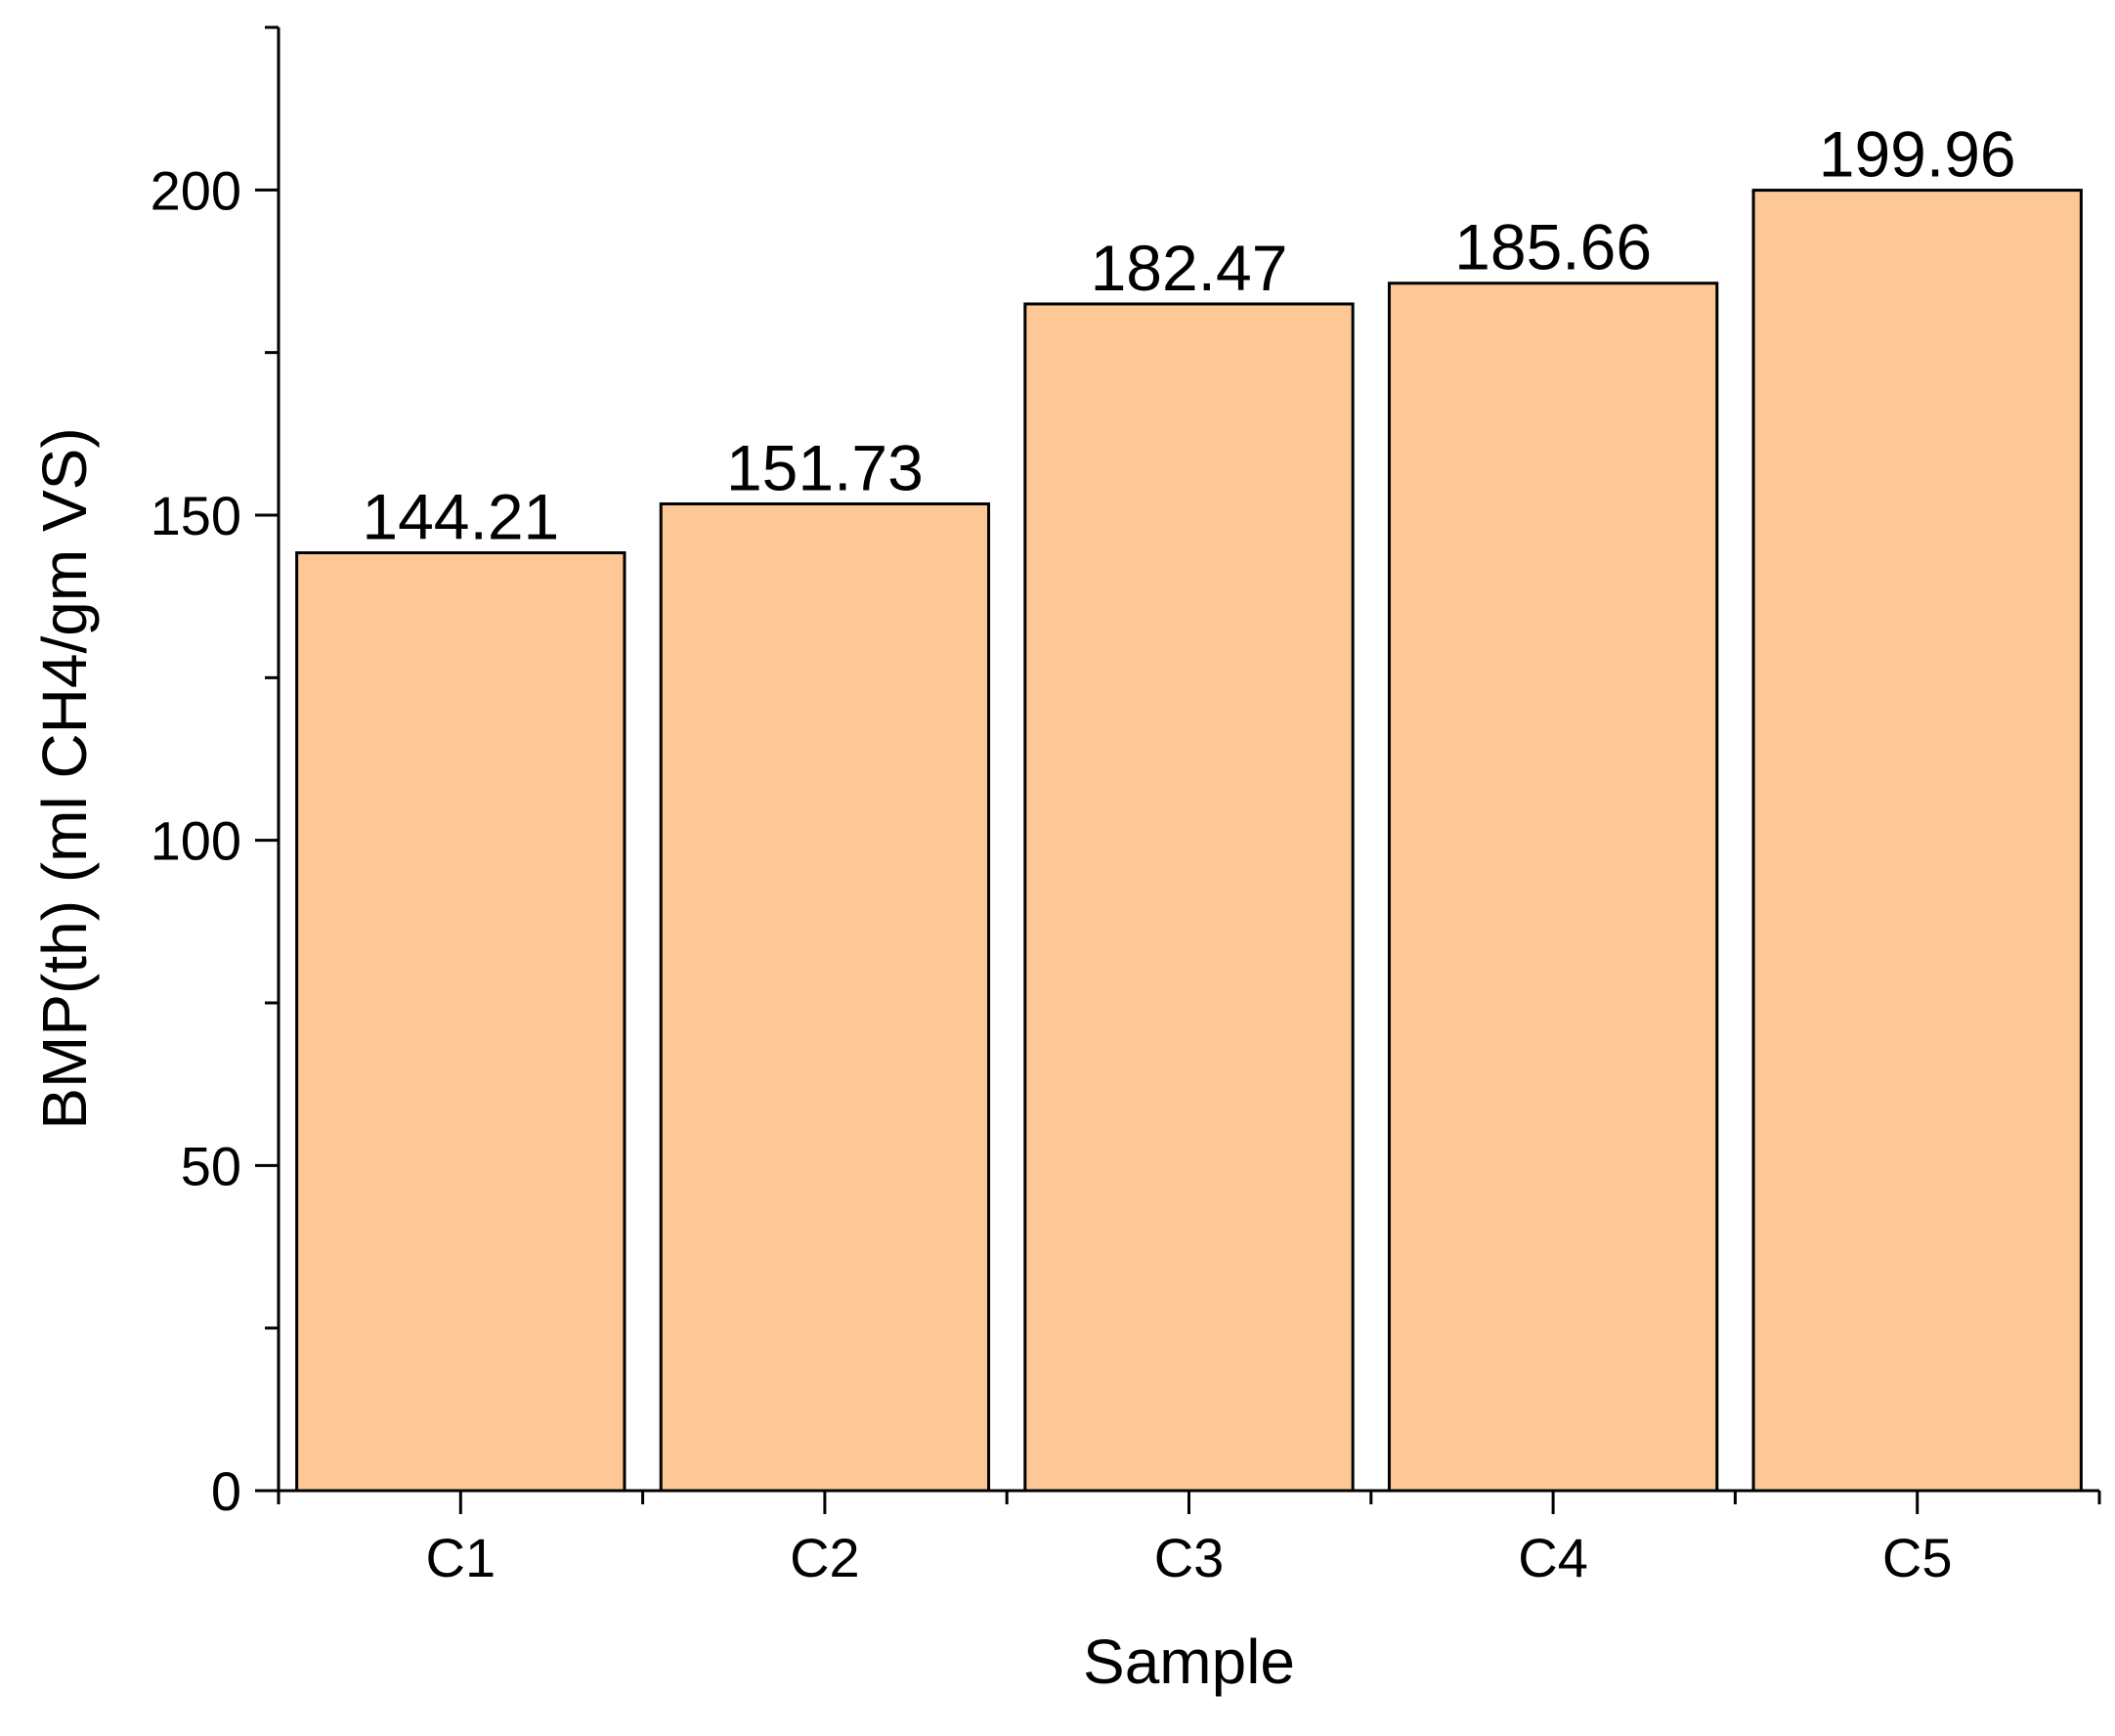 This screenshot has width=2115, height=1736. I want to click on x-axis-label: Sample, so click(1189, 1662).